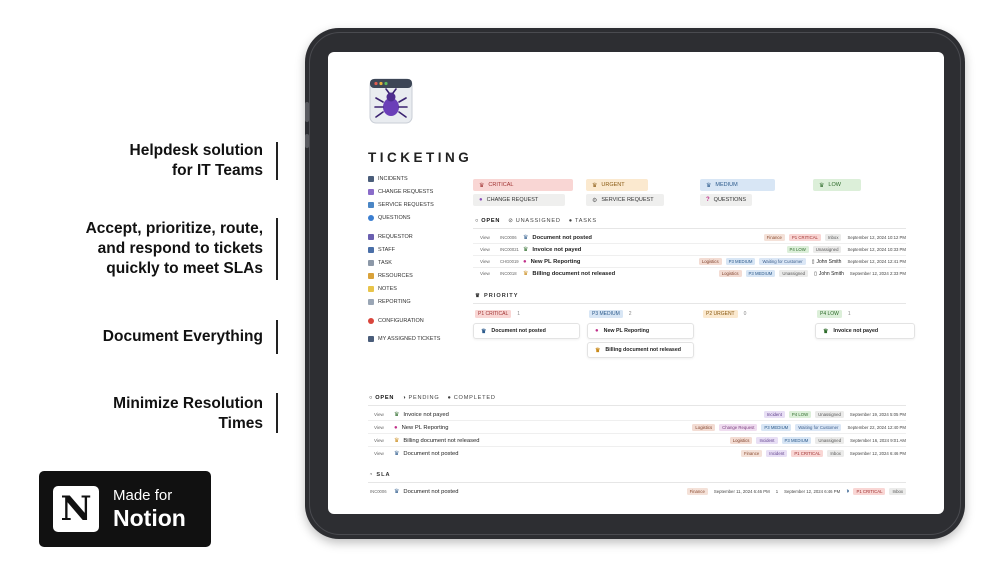 The width and height of the screenshot is (1005, 565). What do you see at coordinates (420, 157) in the screenshot?
I see `page-title: TICKETING` at bounding box center [420, 157].